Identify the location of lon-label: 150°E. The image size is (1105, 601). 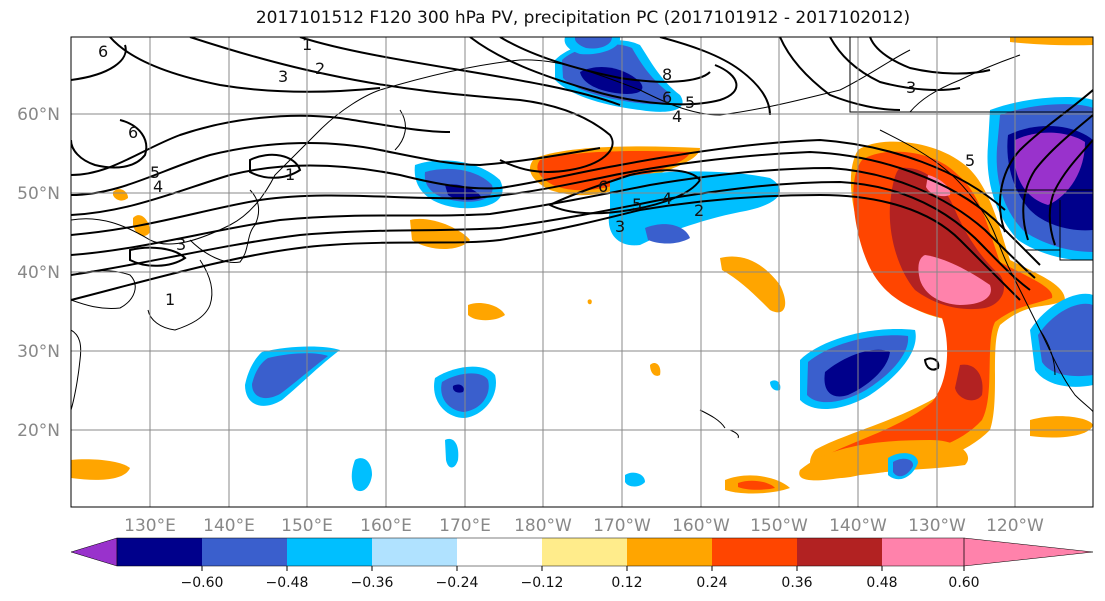
(307, 526).